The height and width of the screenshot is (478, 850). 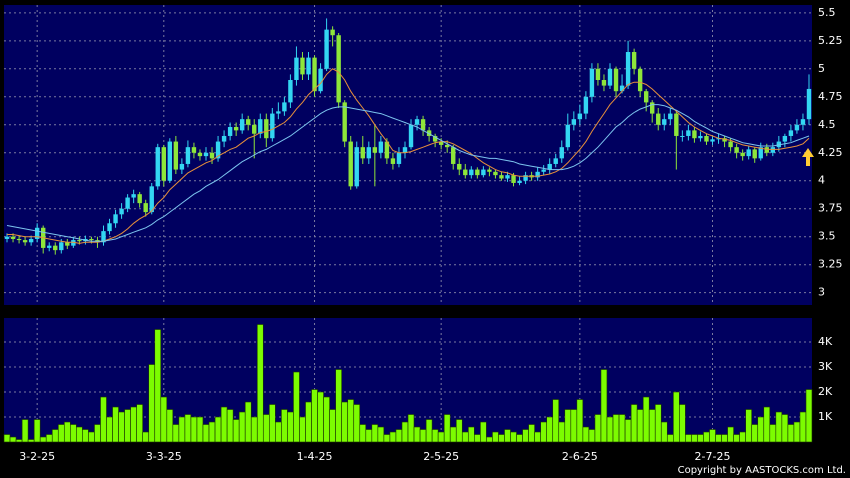 What do you see at coordinates (315, 456) in the screenshot?
I see `x-tick-label: 1-4-25` at bounding box center [315, 456].